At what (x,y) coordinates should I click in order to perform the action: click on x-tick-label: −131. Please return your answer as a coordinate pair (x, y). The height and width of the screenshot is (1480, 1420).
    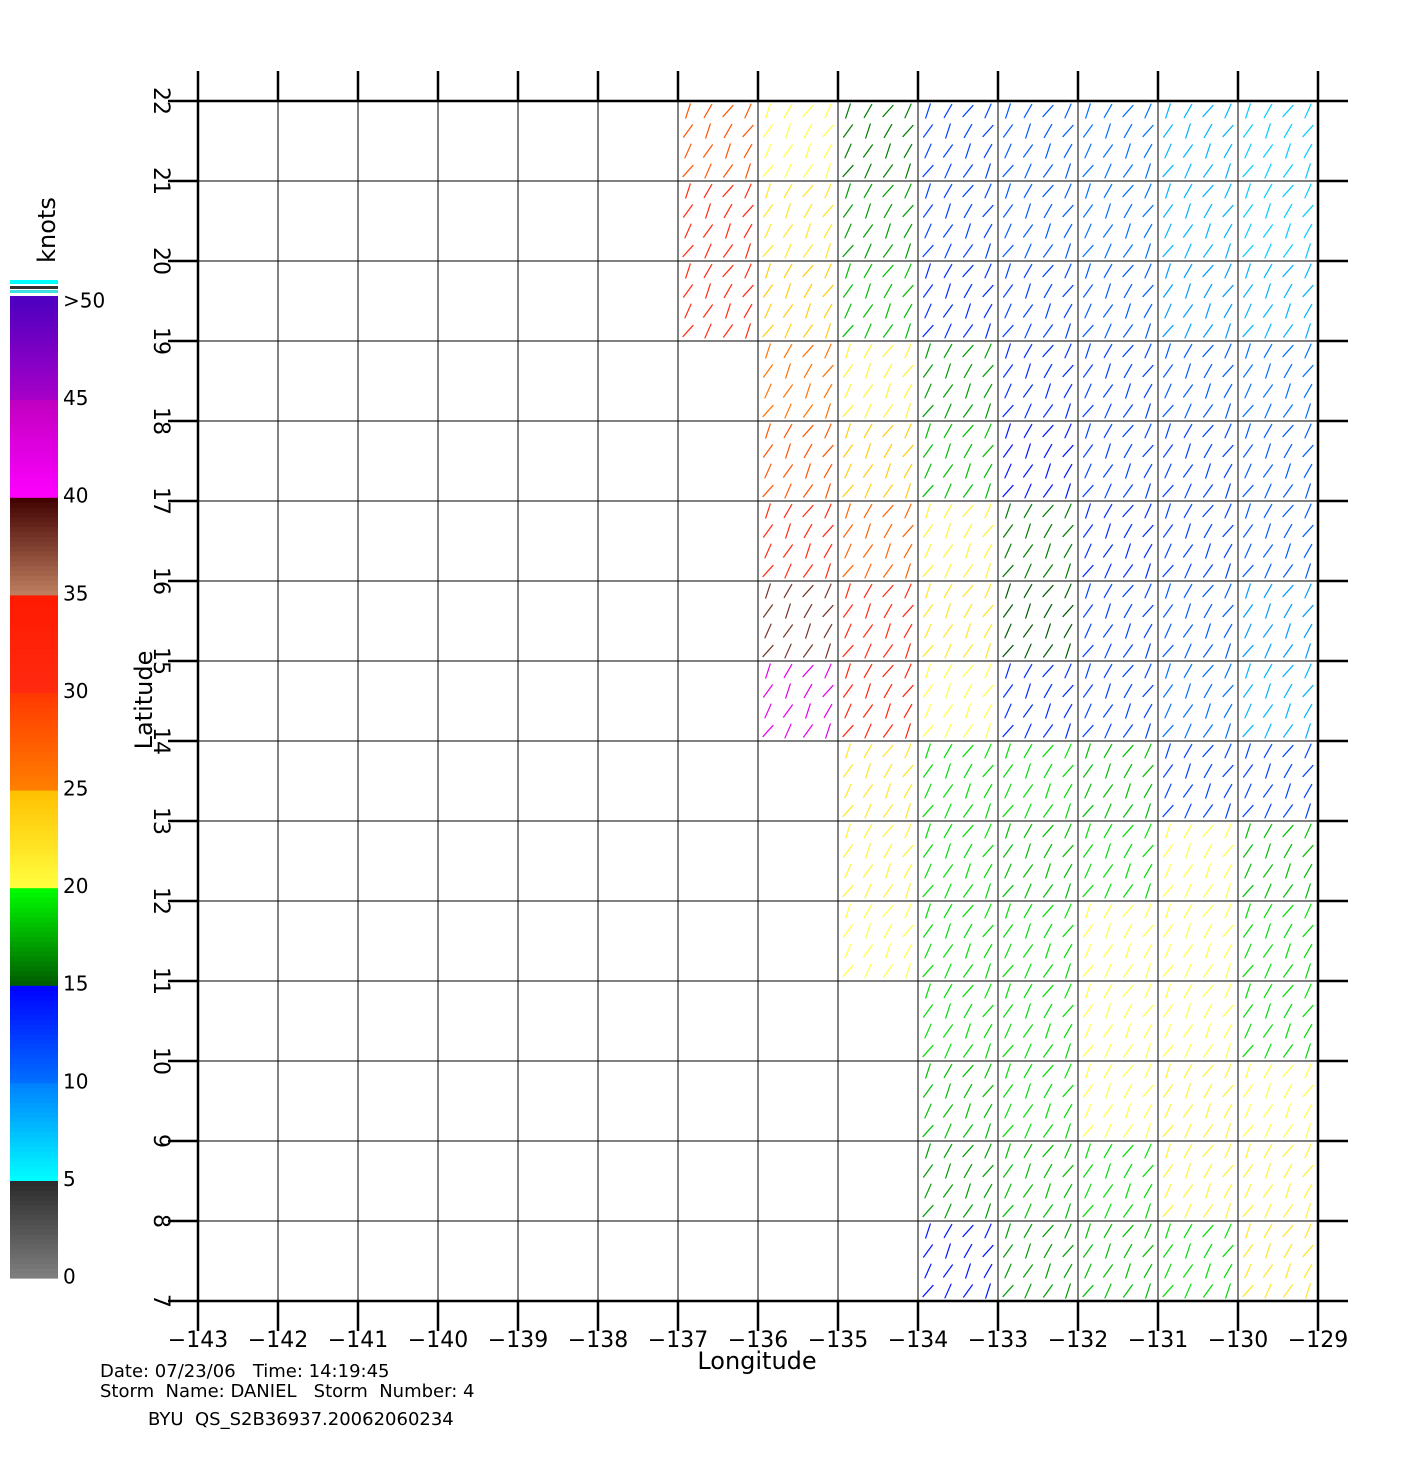
    Looking at the image, I should click on (1158, 1340).